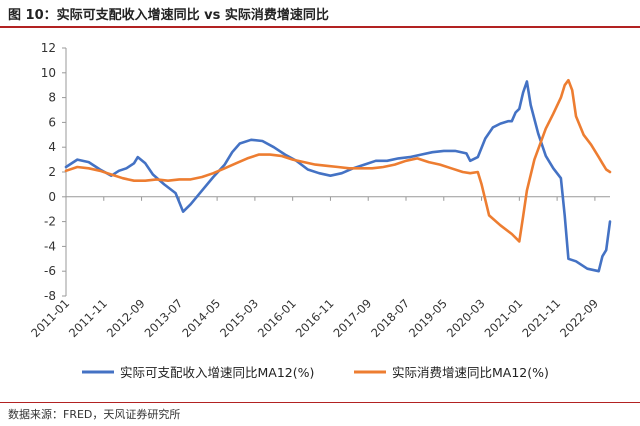 The height and width of the screenshot is (426, 640). What do you see at coordinates (541, 318) in the screenshot?
I see `x-tick-label: 2021-11` at bounding box center [541, 318].